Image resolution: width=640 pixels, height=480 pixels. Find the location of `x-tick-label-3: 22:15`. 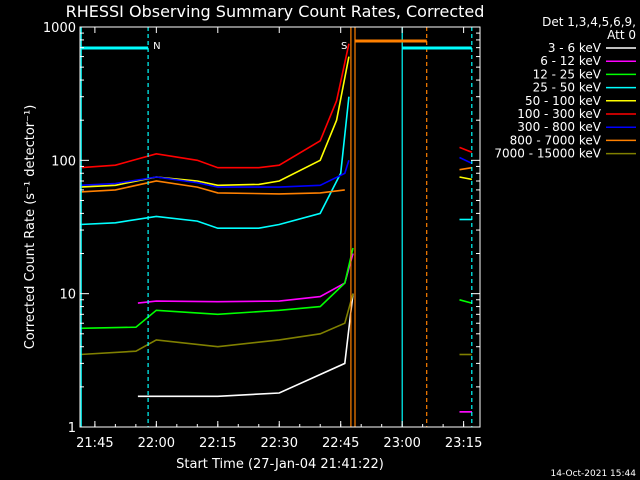

x-tick-label-3: 22:15 is located at coordinates (217, 443).